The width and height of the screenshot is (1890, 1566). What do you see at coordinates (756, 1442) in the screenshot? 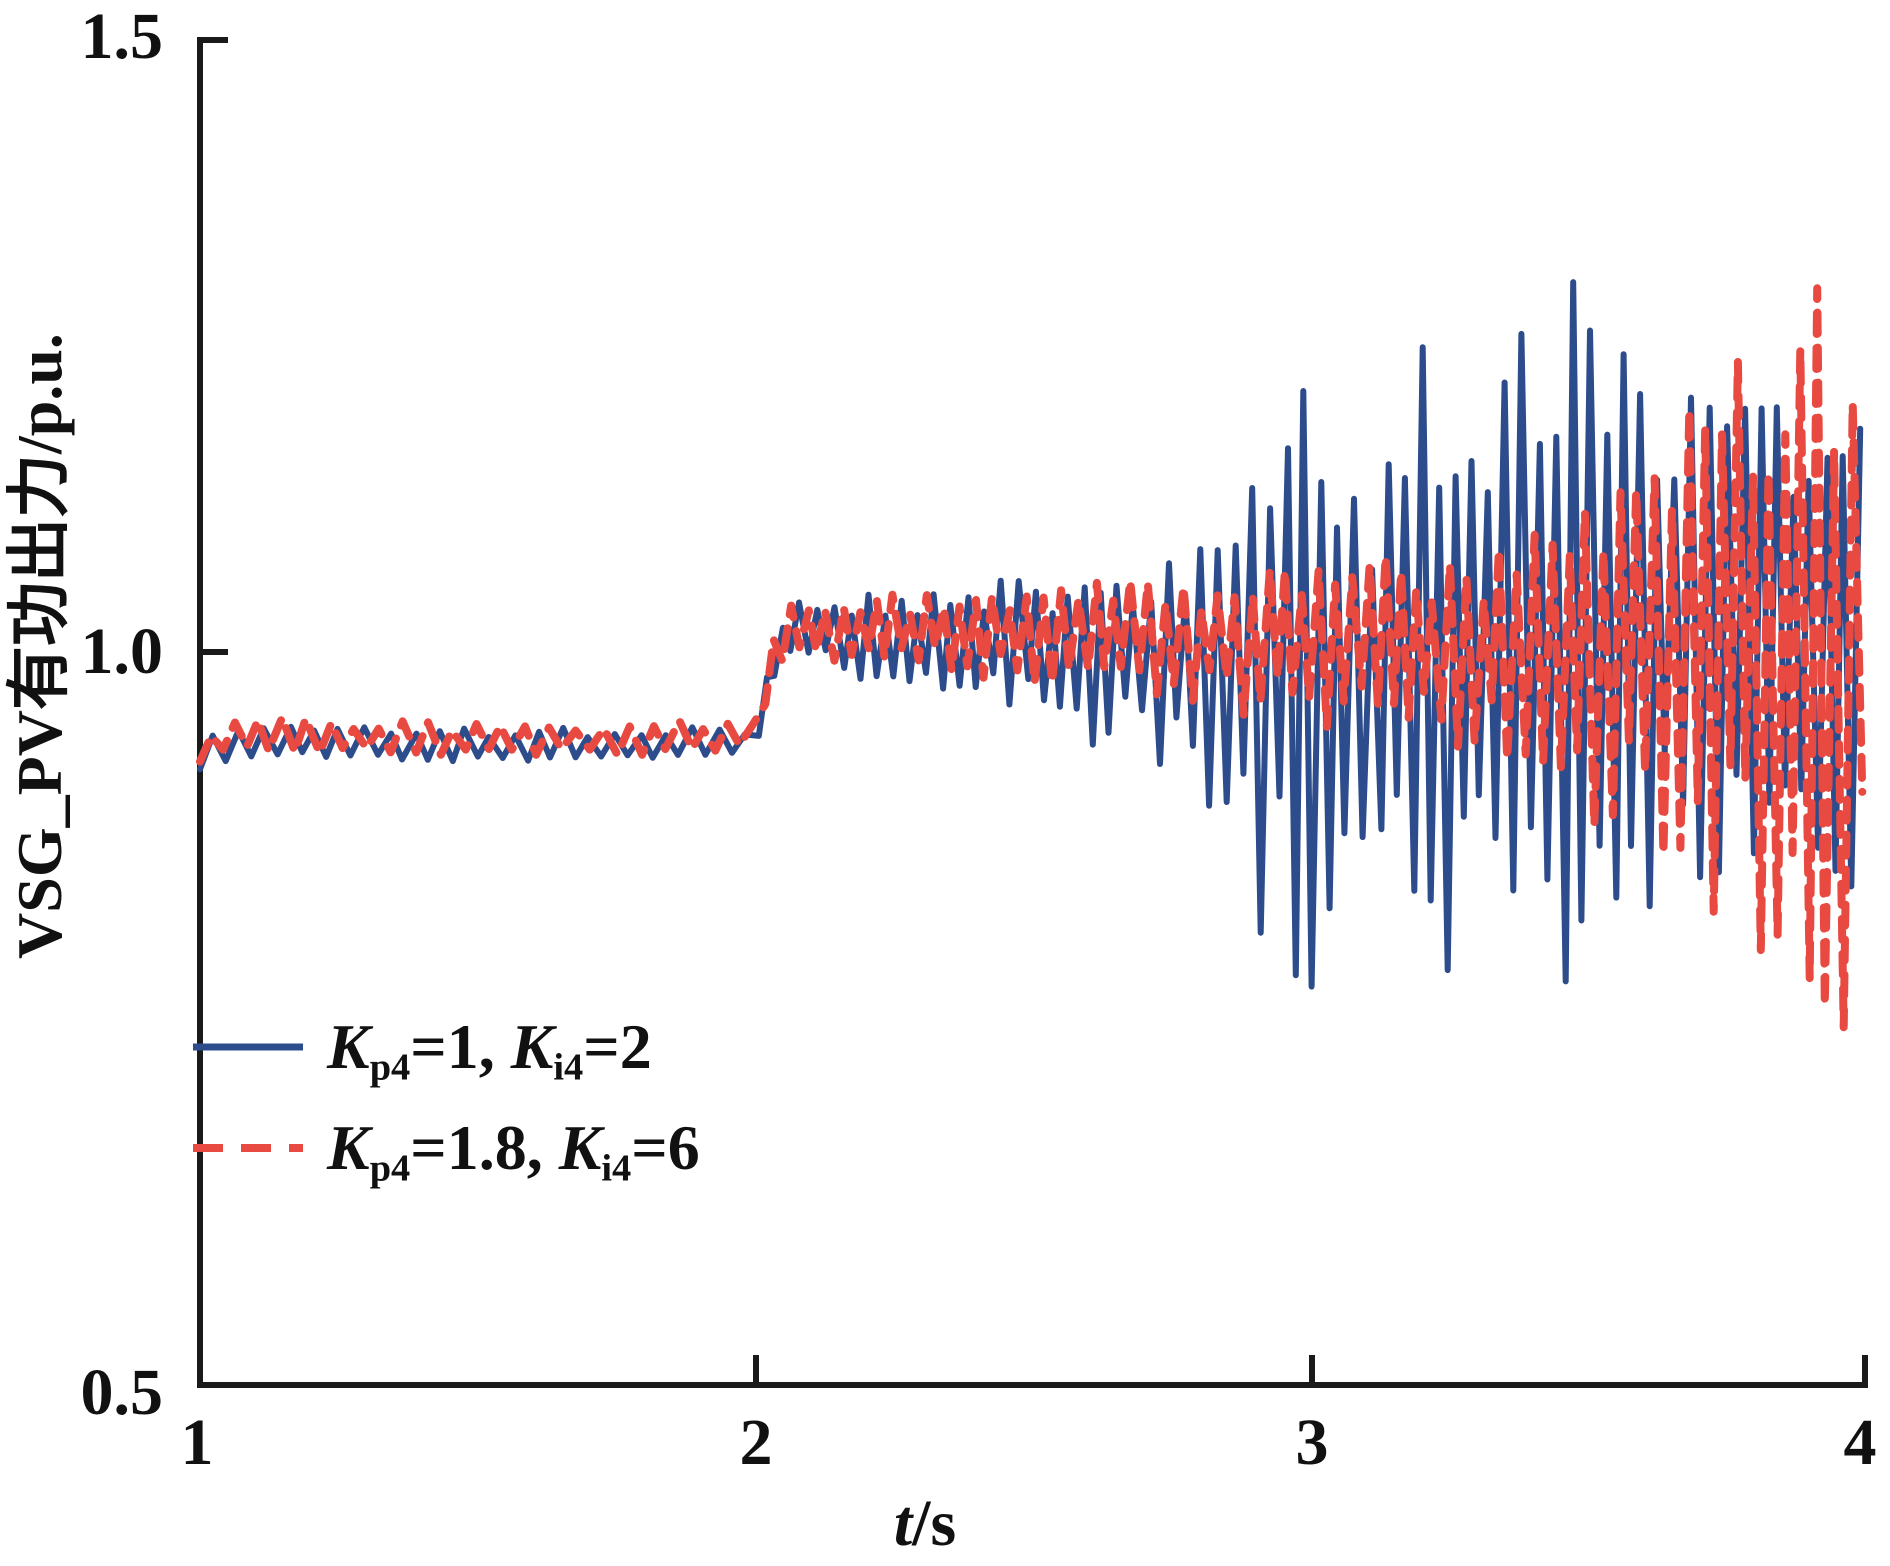
I see `x-tick-label-2: 2` at bounding box center [756, 1442].